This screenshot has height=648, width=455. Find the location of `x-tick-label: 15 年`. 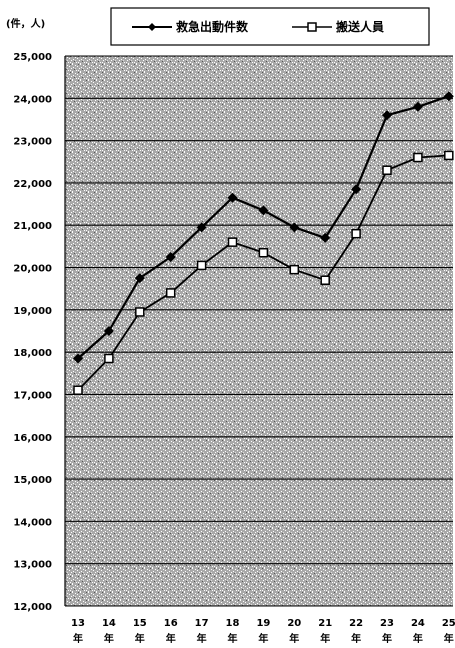

x-tick-label: 15 年 is located at coordinates (140, 631).